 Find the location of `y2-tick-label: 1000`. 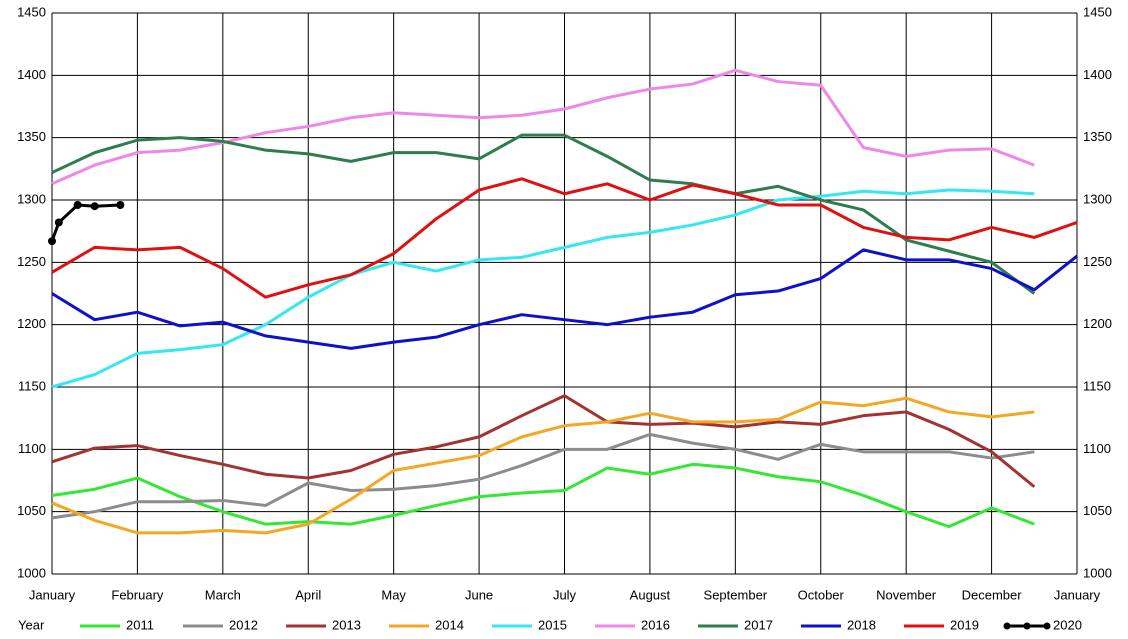

y2-tick-label: 1000 is located at coordinates (1097, 572).